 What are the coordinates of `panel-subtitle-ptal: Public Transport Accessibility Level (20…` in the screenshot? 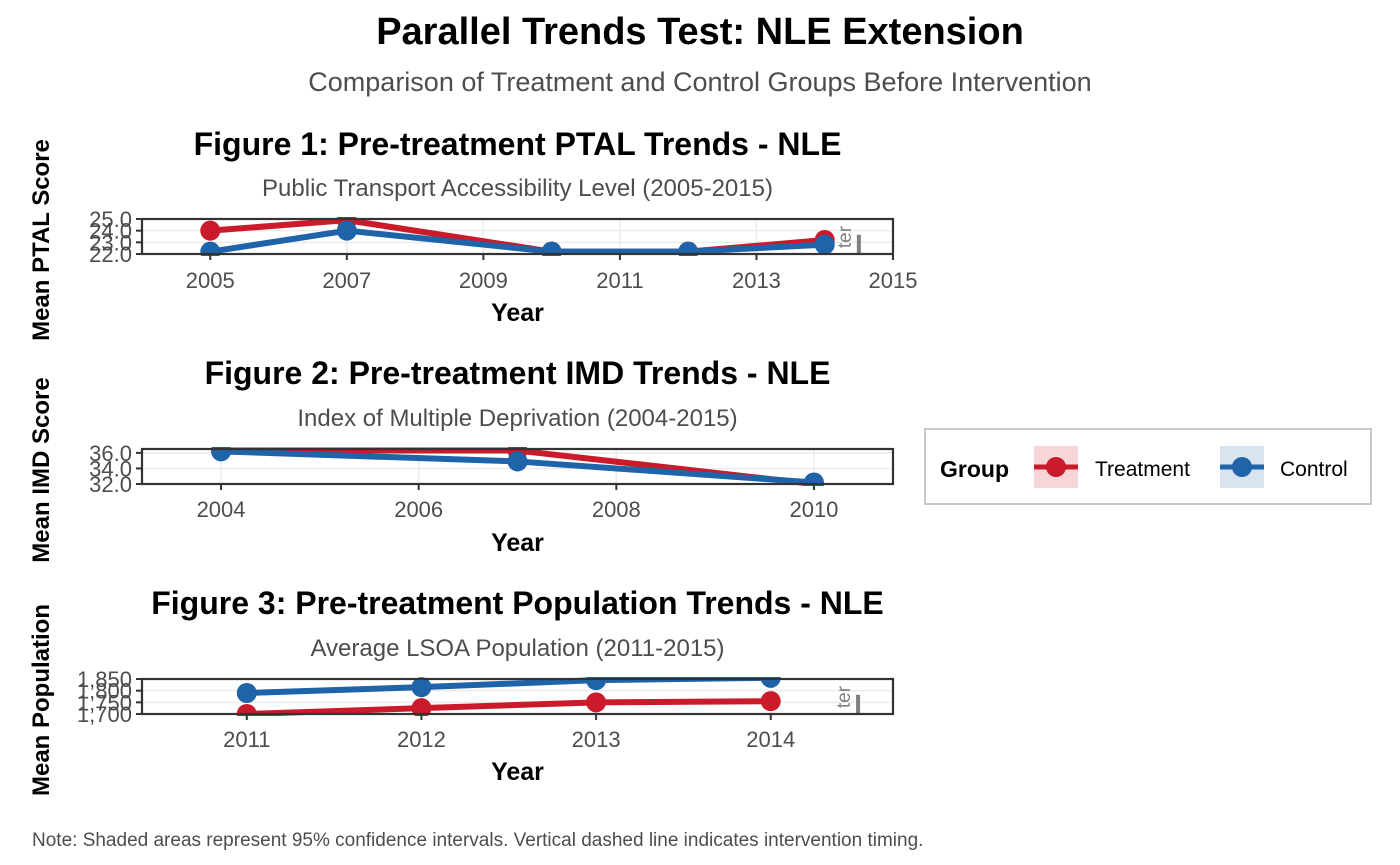 It's located at (517, 188).